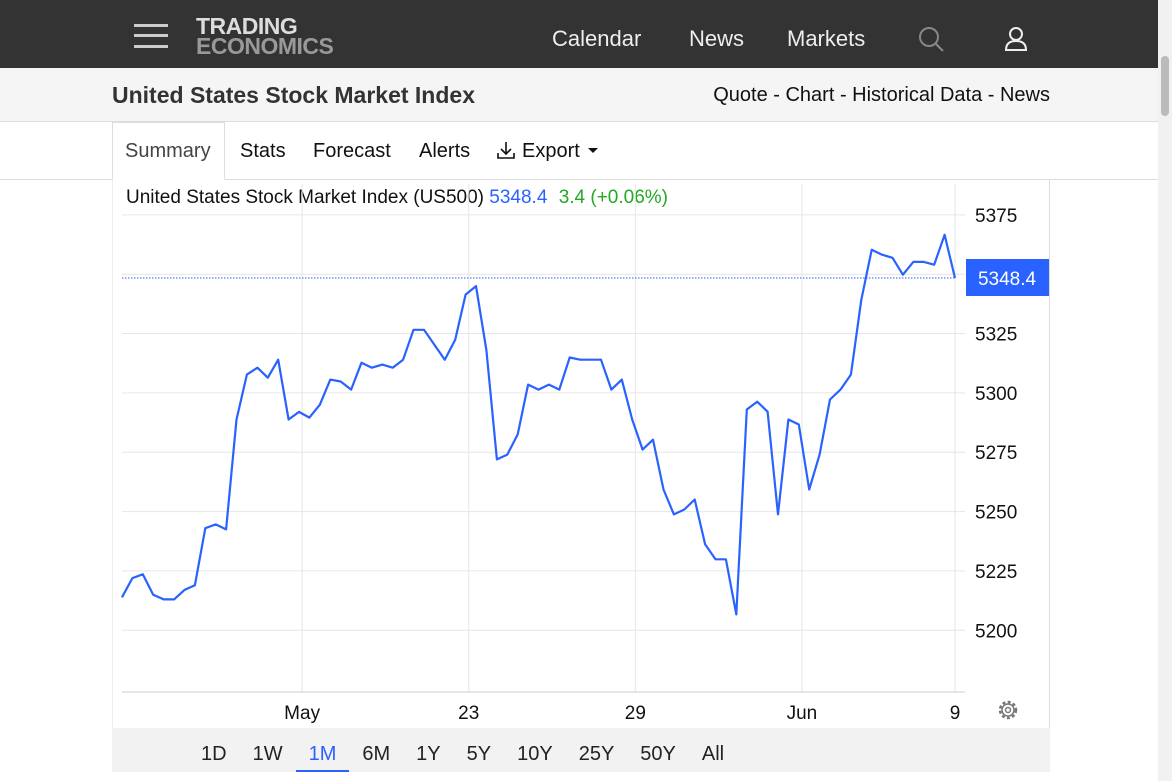  Describe the element at coordinates (996, 513) in the screenshot. I see `y-tick-label: 5250` at that location.